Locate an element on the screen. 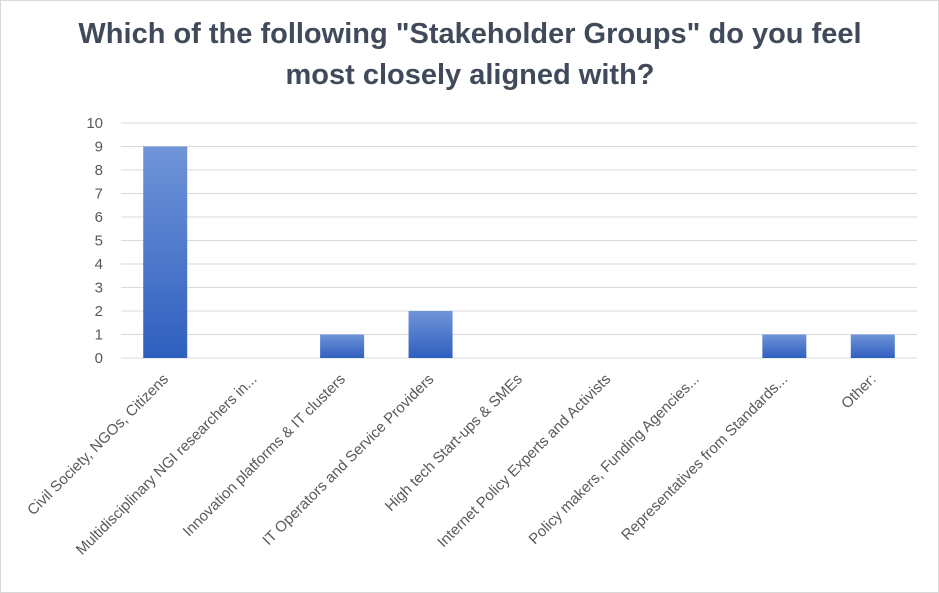  y-tick-label: 1 is located at coordinates (99, 335).